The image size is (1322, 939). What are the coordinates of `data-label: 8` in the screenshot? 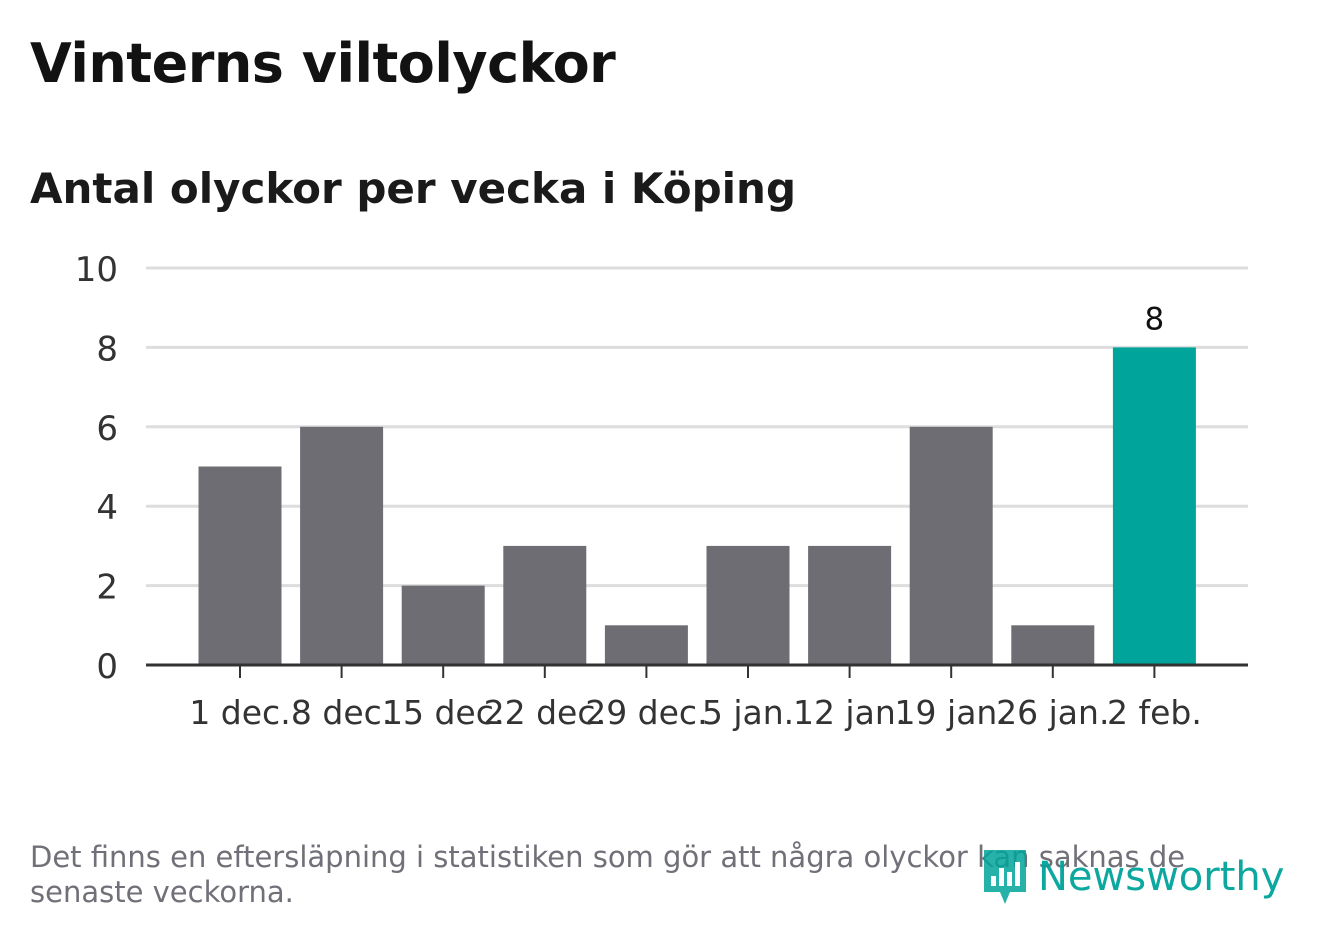 It's located at (1155, 319).